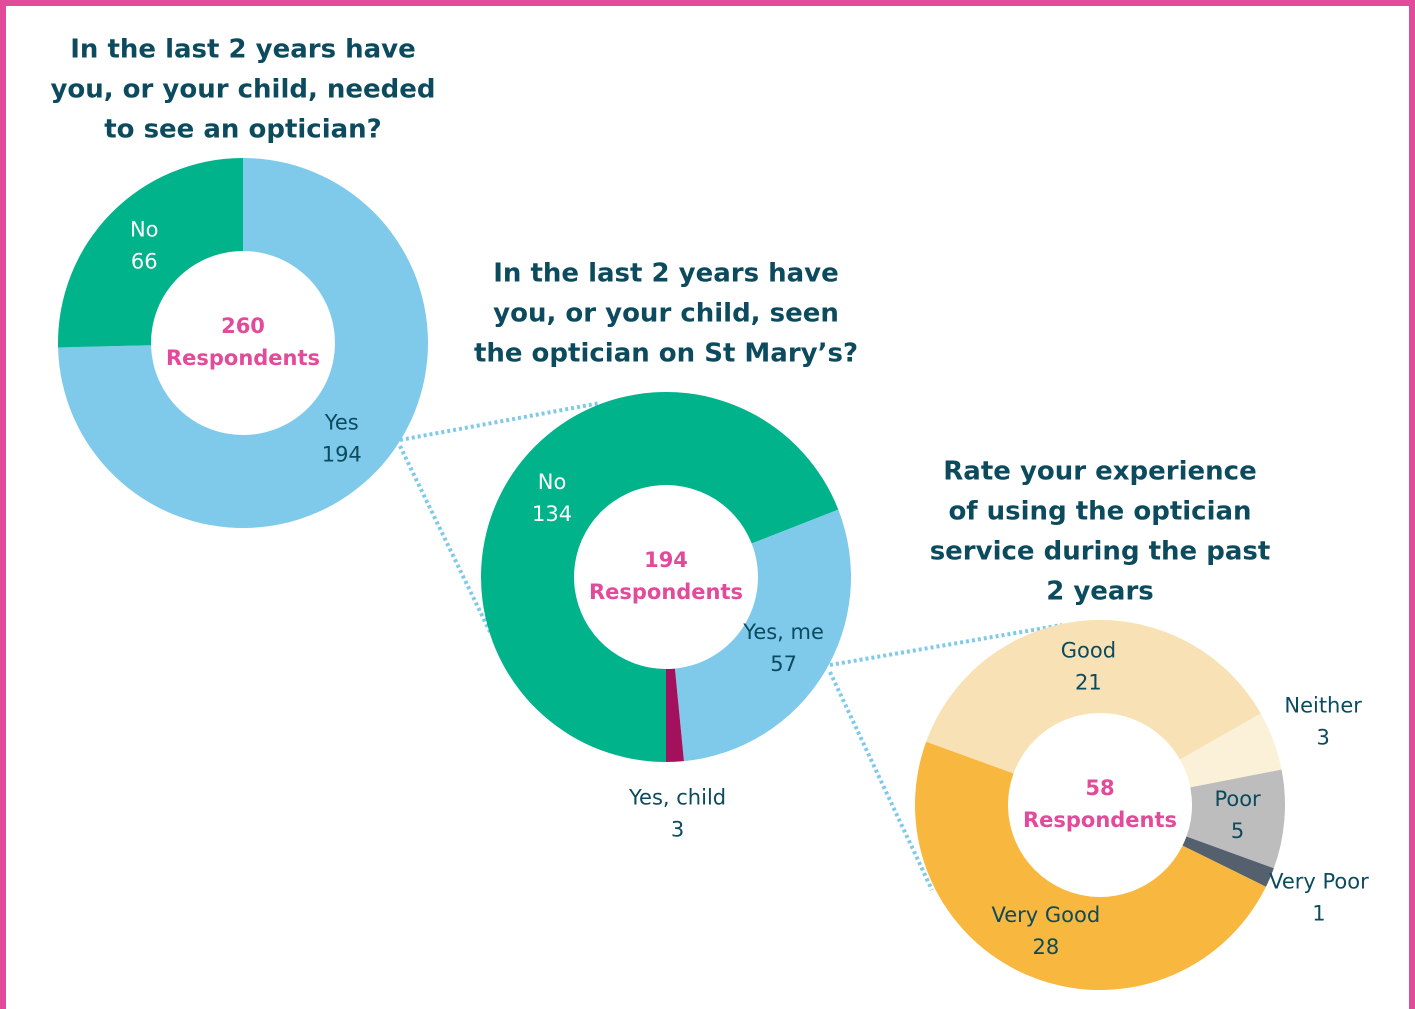  What do you see at coordinates (1045, 947) in the screenshot?
I see `slice-value: 28` at bounding box center [1045, 947].